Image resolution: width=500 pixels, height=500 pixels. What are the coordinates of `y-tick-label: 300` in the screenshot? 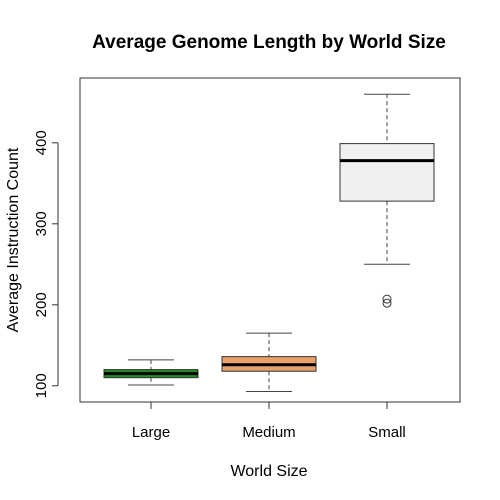 It's located at (41, 223).